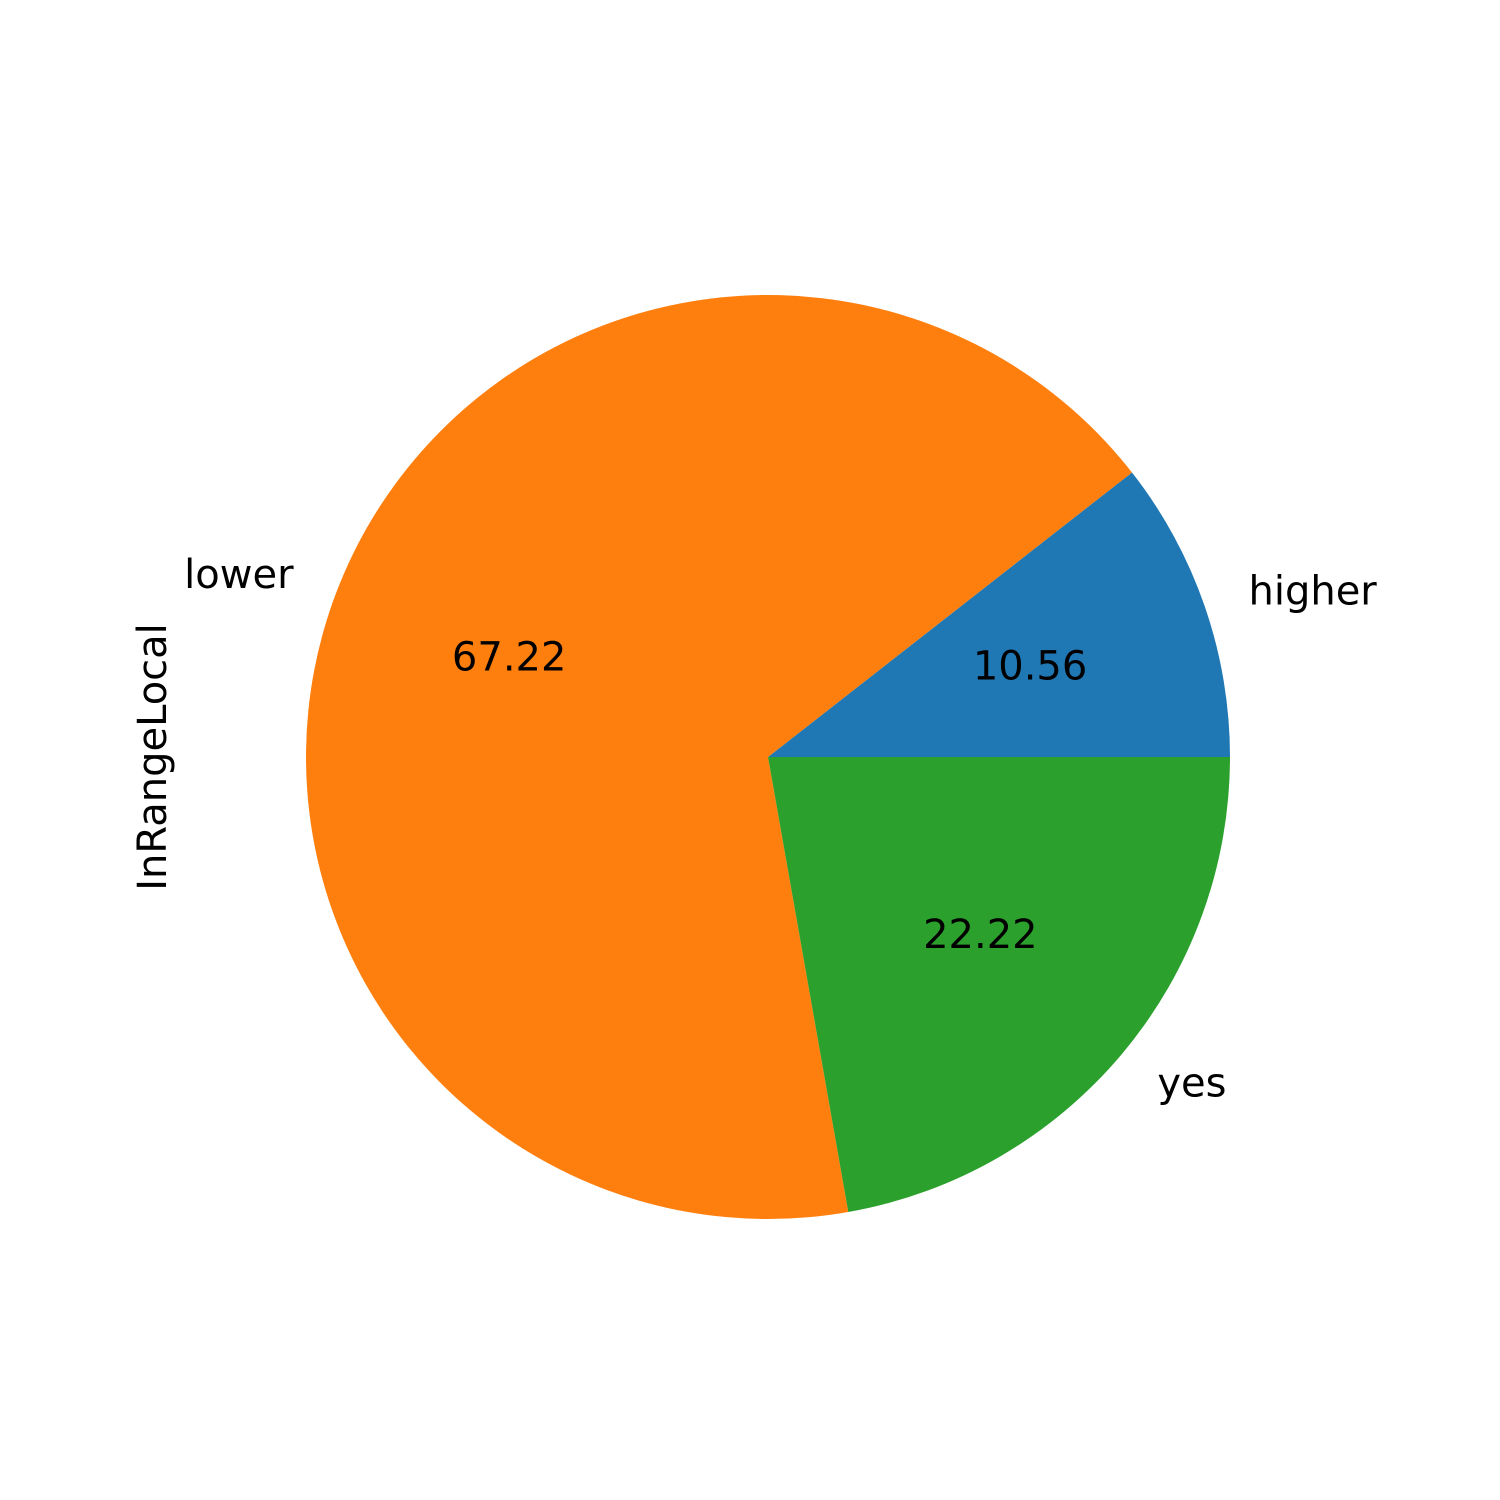 Image resolution: width=1500 pixels, height=1500 pixels. Describe the element at coordinates (1191, 1084) in the screenshot. I see `slice-label-yes: yes` at that location.